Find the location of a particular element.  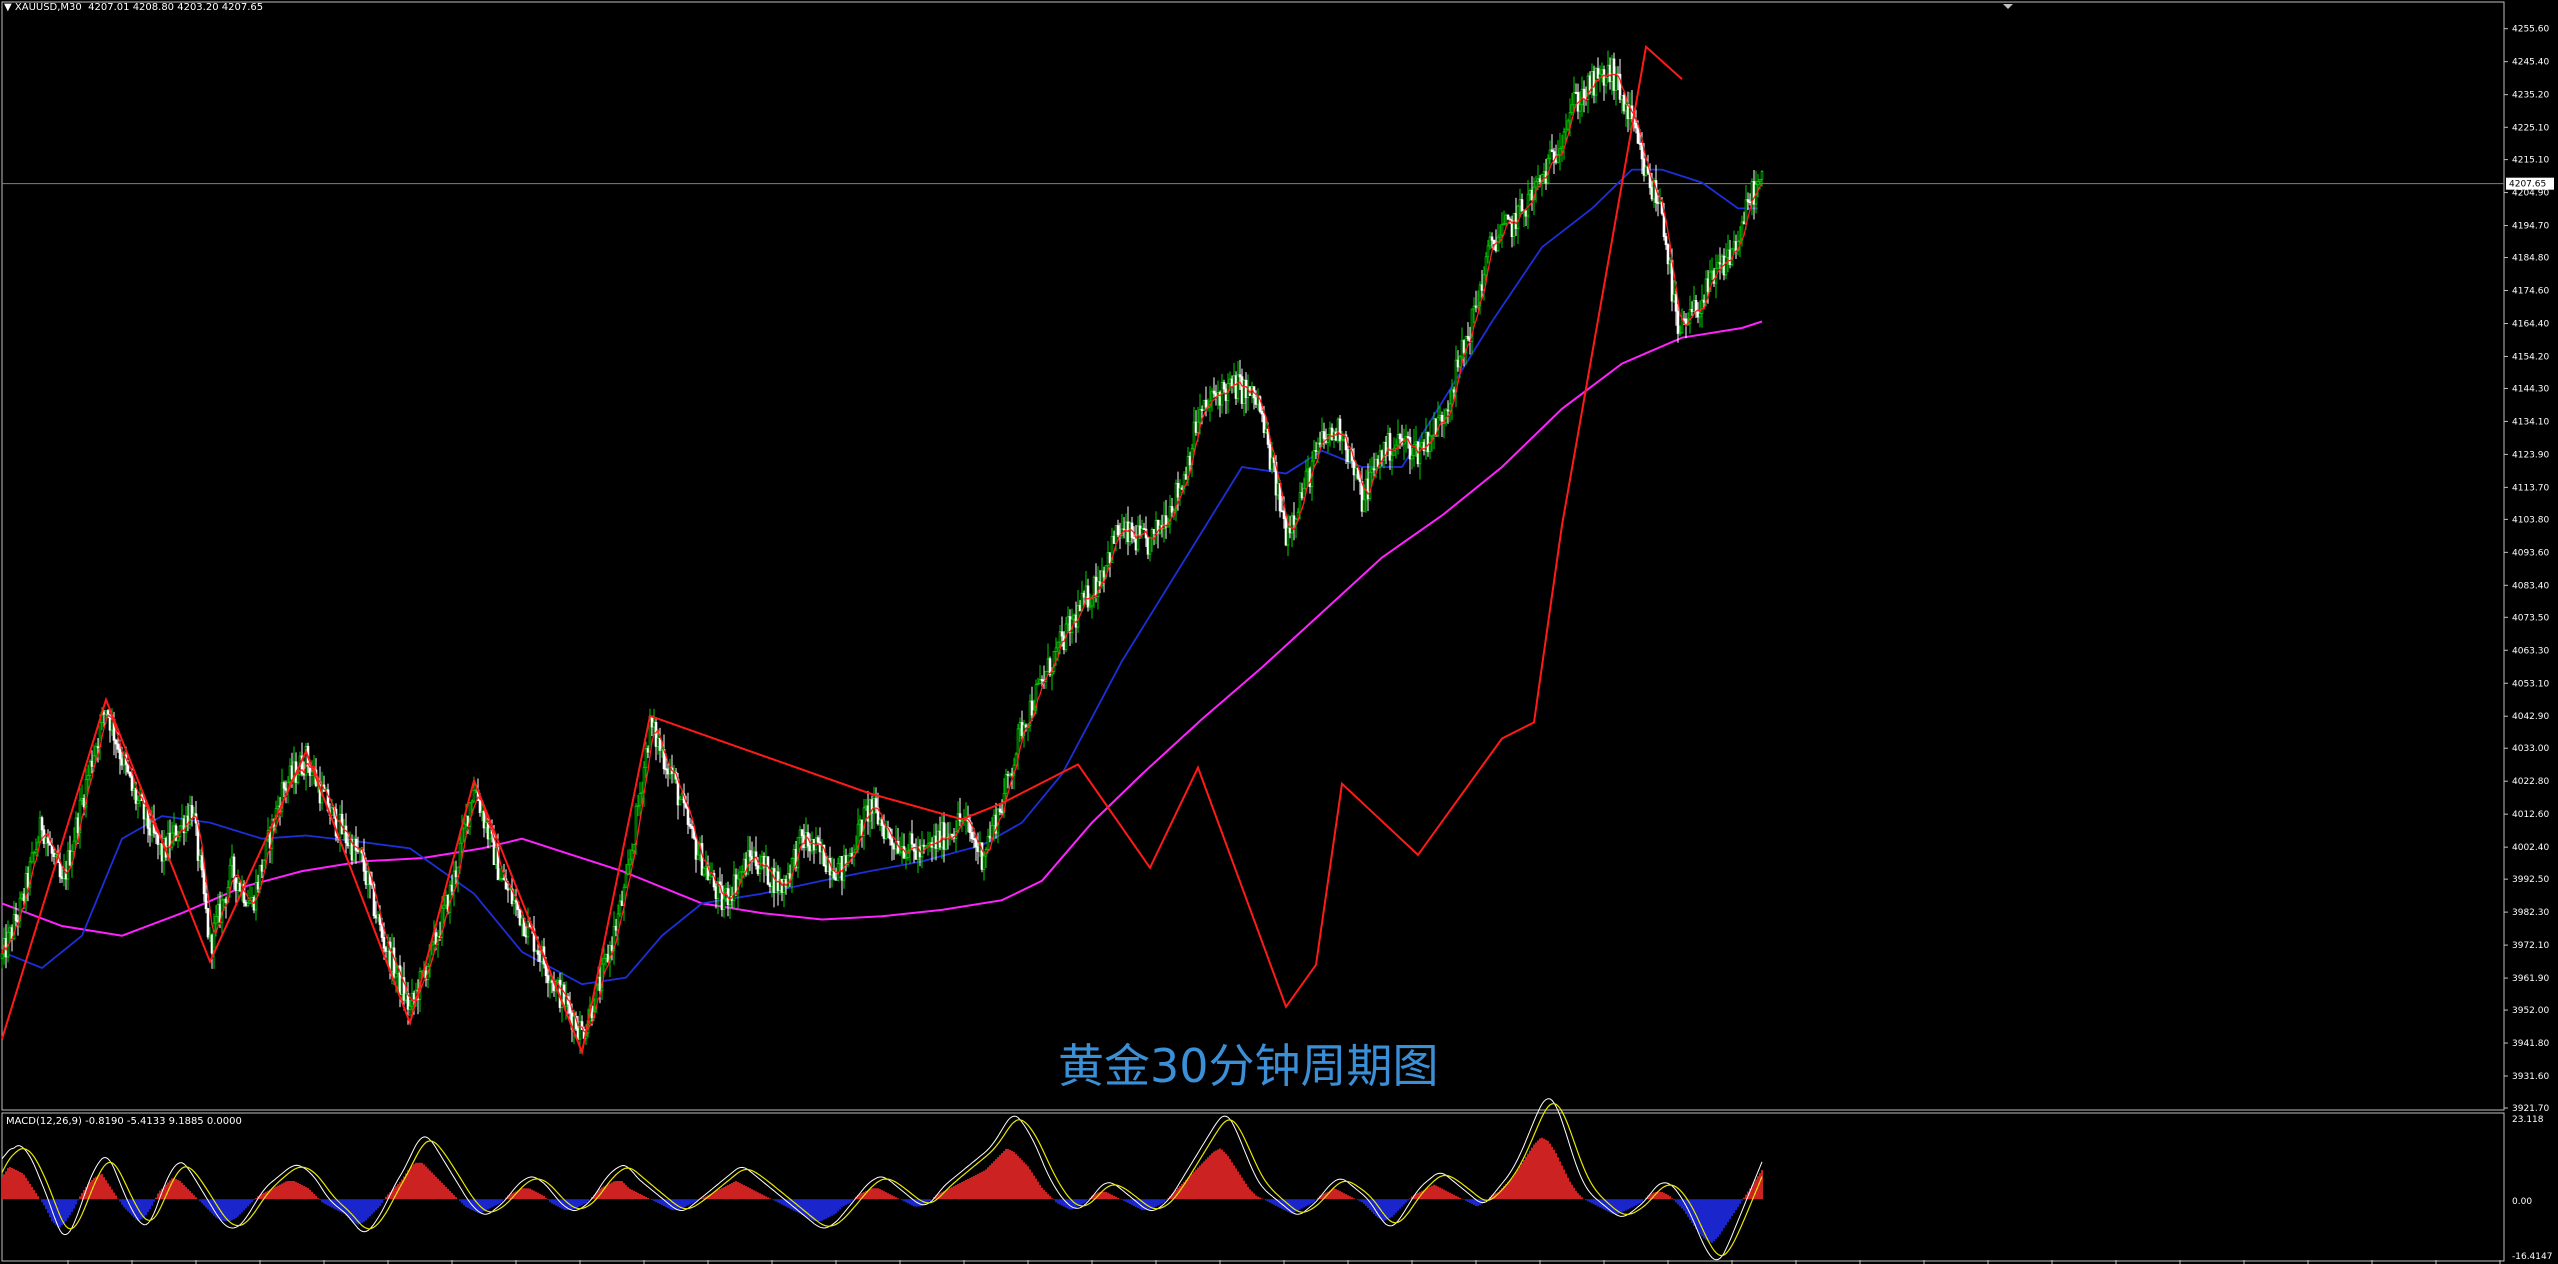

price-tick-label: 4103.80 is located at coordinates (2530, 520).